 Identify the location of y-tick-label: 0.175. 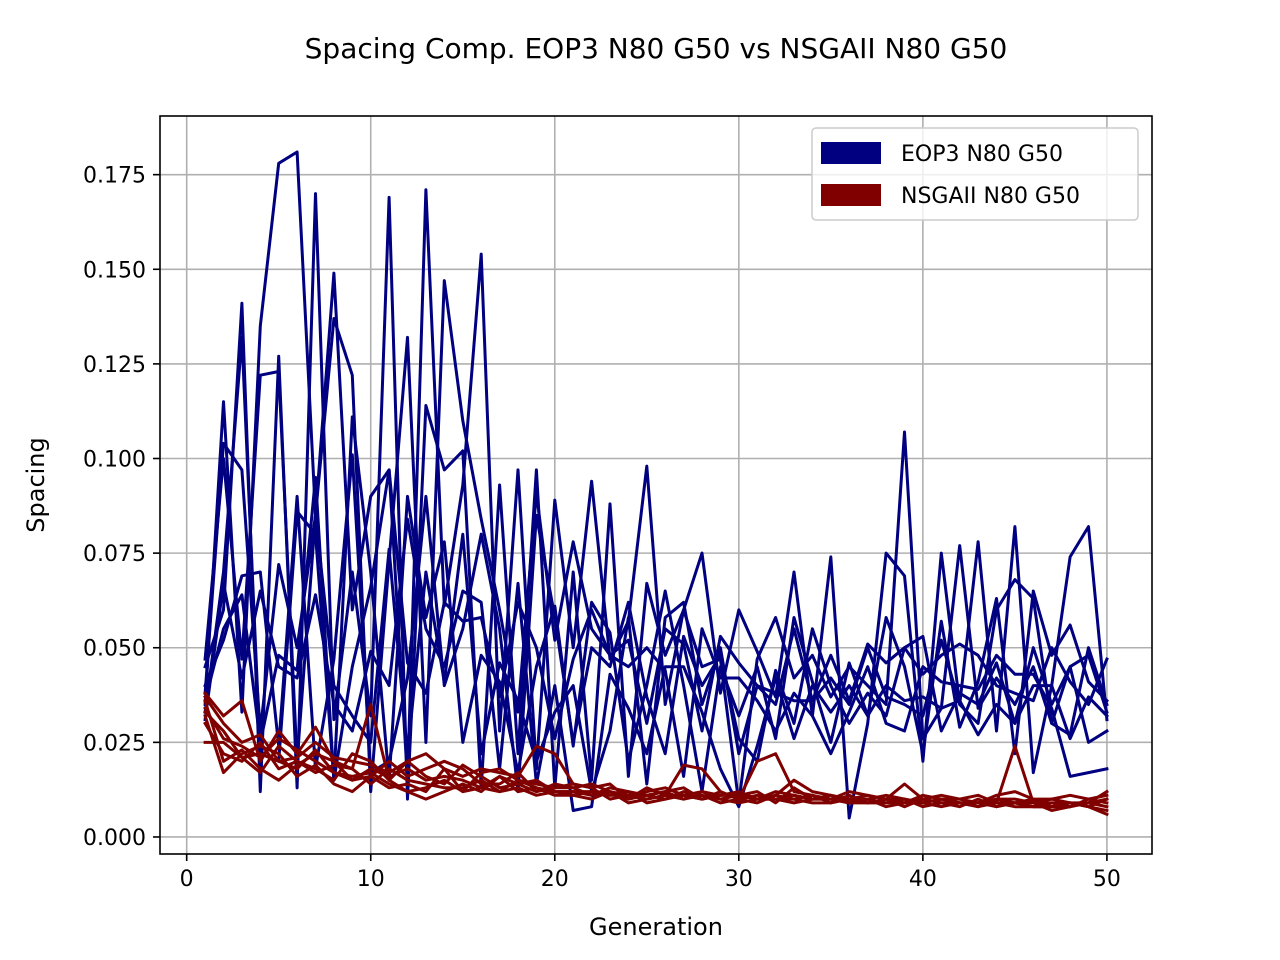
(114, 176).